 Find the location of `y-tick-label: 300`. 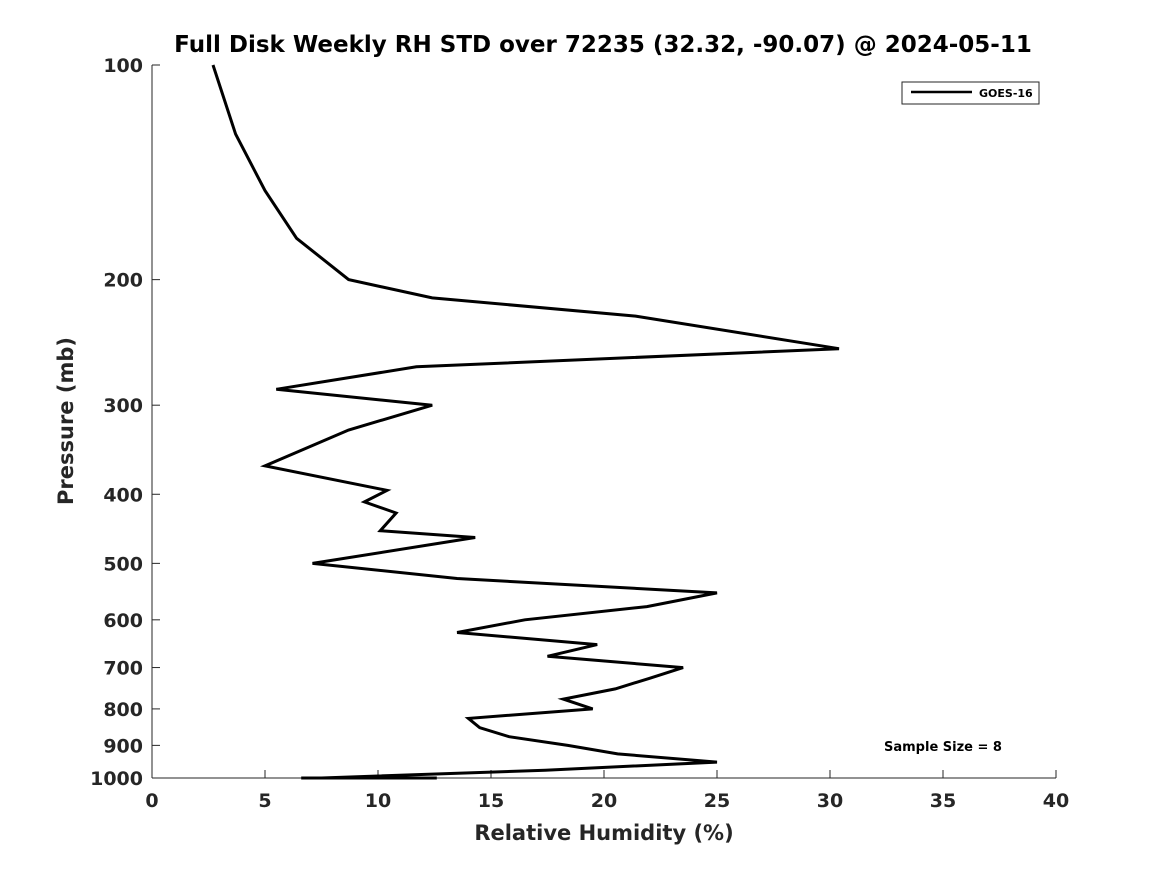

y-tick-label: 300 is located at coordinates (123, 406).